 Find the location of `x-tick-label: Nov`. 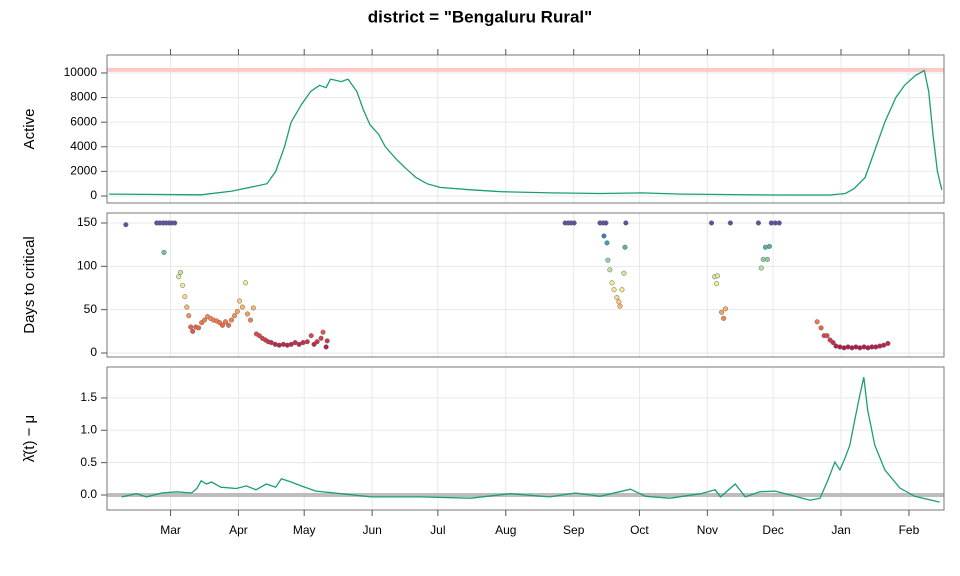

x-tick-label: Nov is located at coordinates (707, 530).